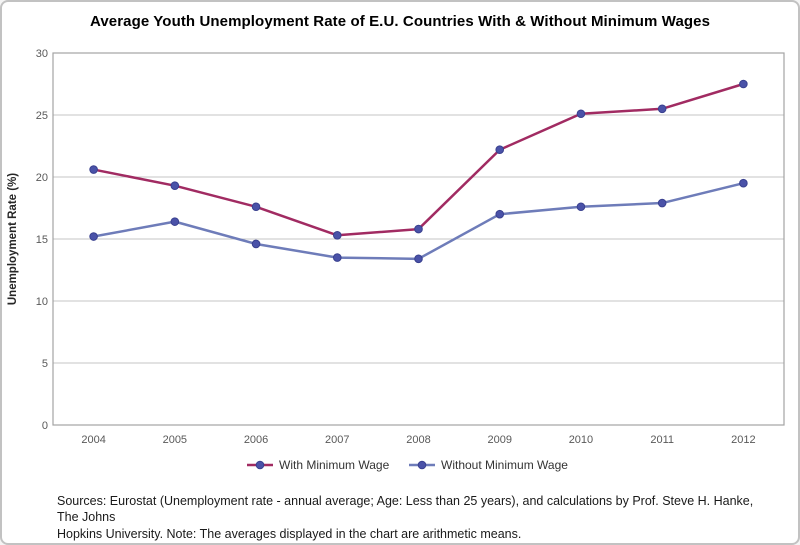  I want to click on series-line-without-minimum-wage, so click(418, 221).